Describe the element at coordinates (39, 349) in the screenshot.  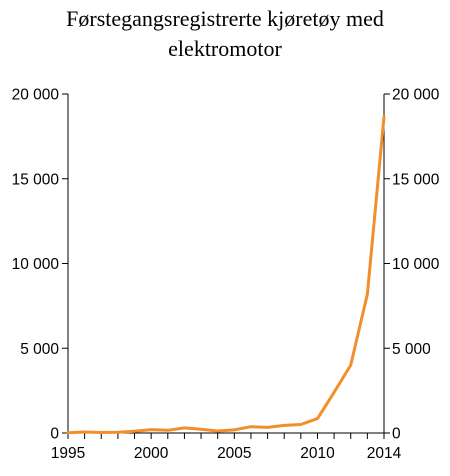
I see `y-tick-label-left: 5 000` at that location.